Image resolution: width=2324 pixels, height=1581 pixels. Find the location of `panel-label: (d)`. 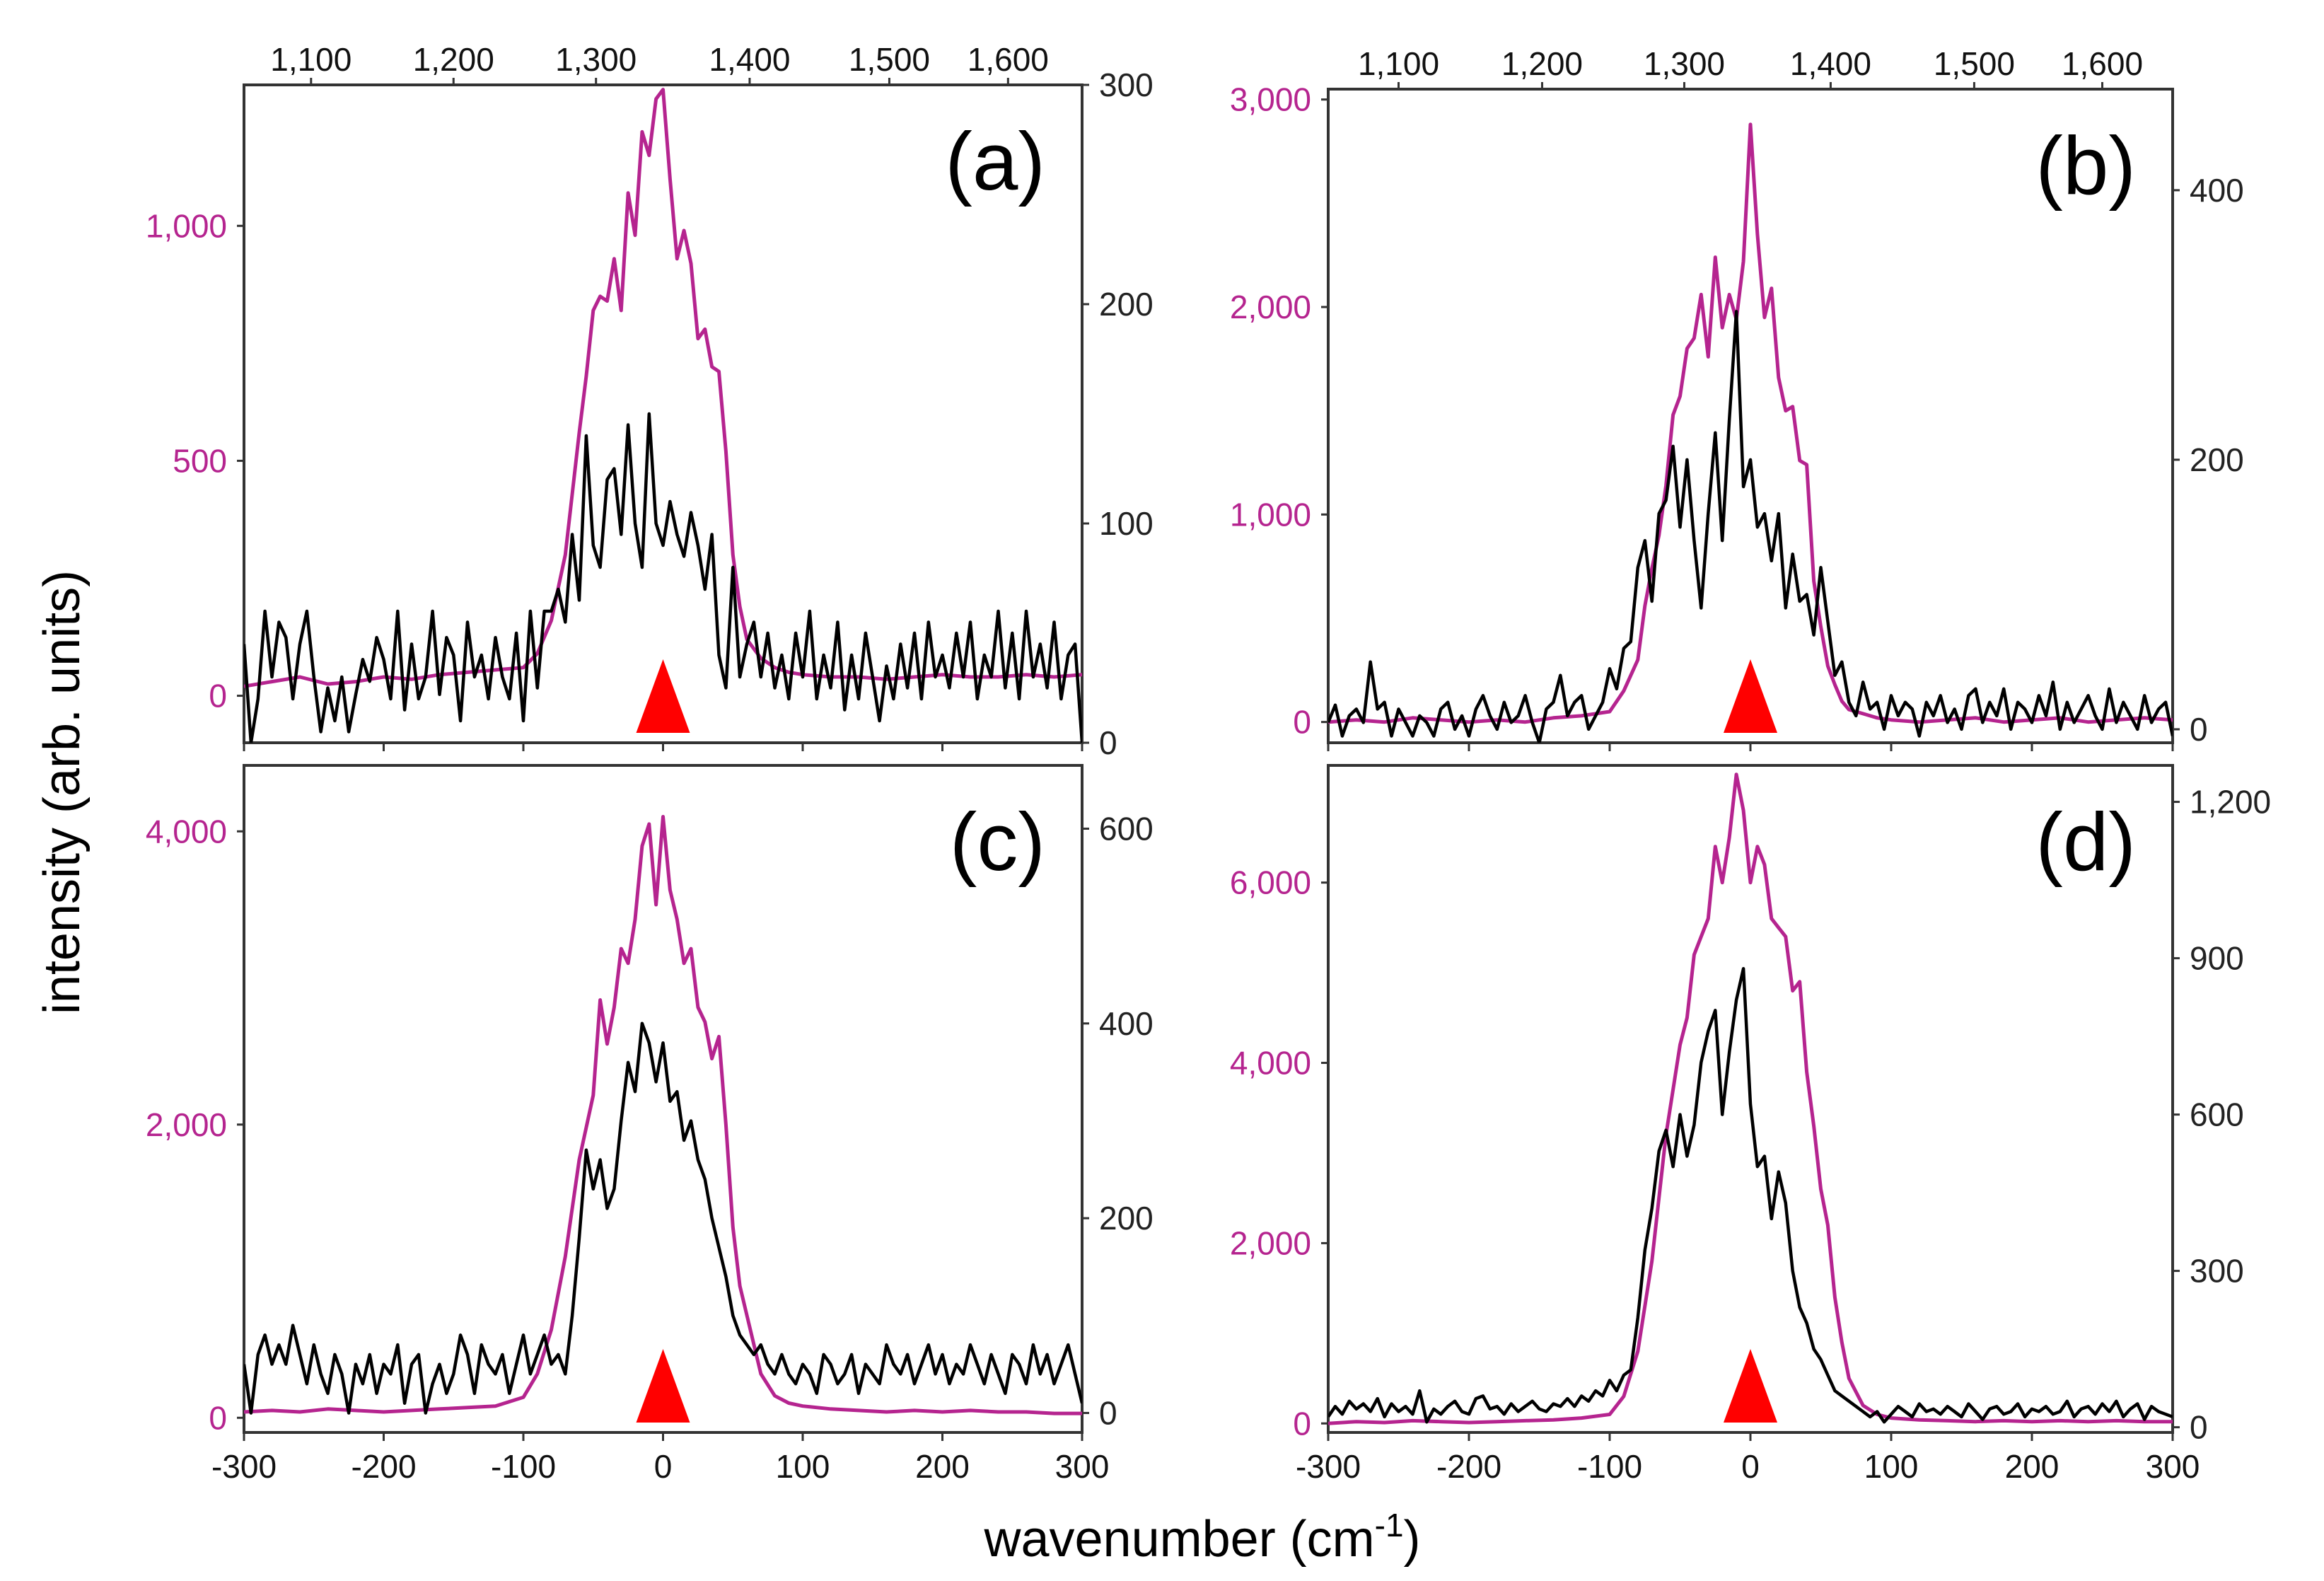

panel-label: (d) is located at coordinates (2085, 842).